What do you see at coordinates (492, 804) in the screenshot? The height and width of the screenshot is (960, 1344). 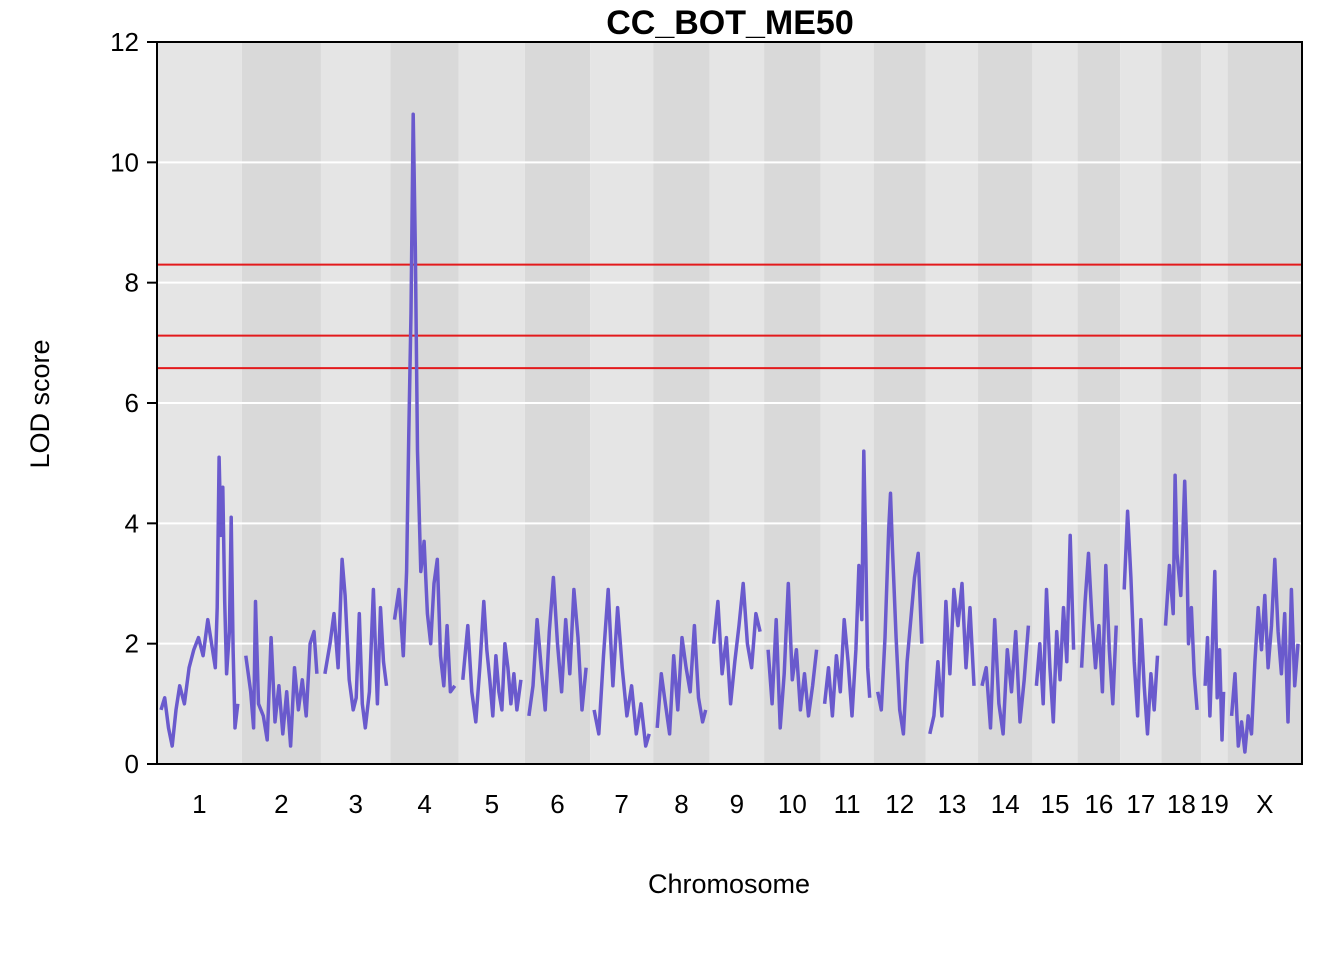 I see `x-tick-label: 5` at bounding box center [492, 804].